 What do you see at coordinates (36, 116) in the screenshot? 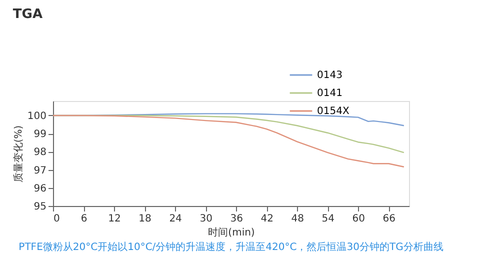
I see `y-tick-label: 100` at bounding box center [36, 116].